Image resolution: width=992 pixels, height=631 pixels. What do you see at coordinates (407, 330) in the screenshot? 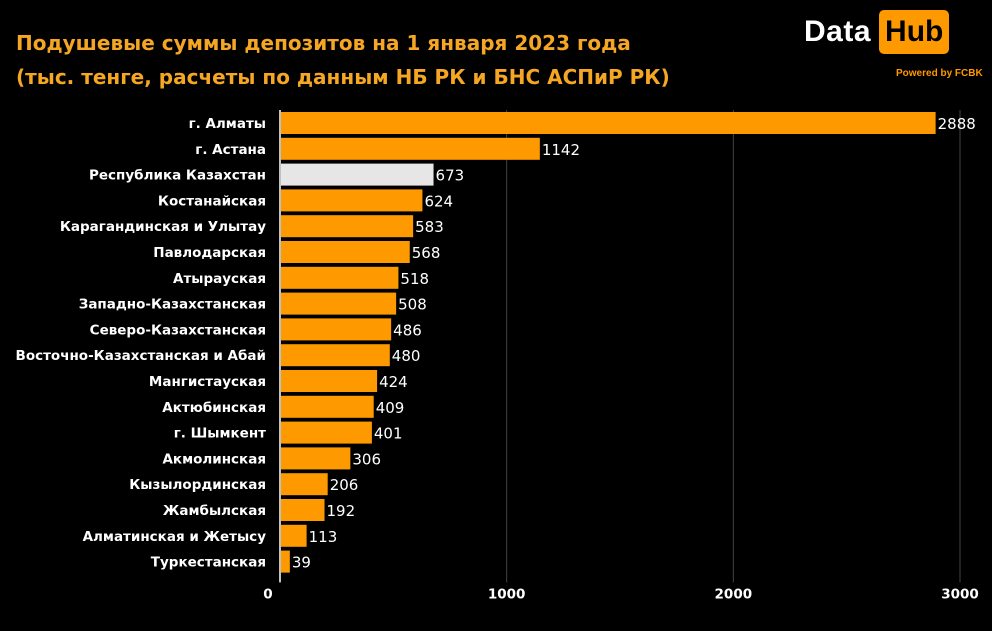
I see `value-label-8: 486` at bounding box center [407, 330].